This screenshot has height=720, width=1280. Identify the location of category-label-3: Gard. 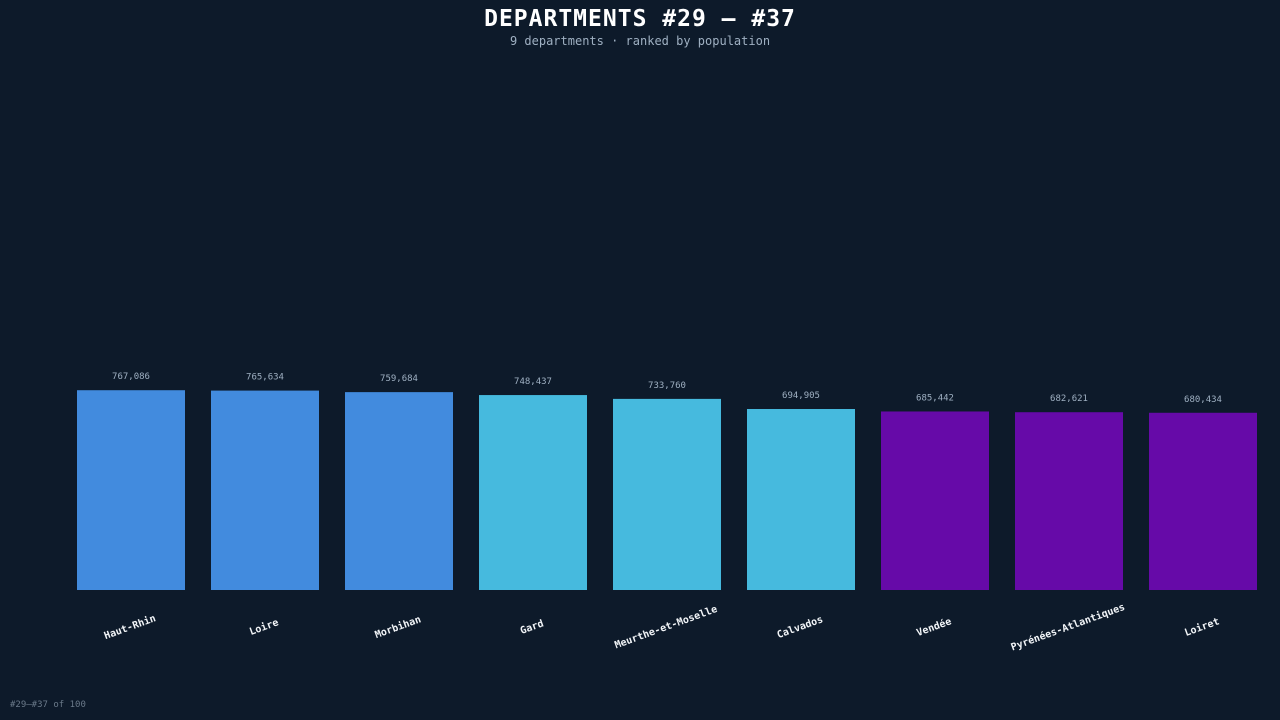
(532, 627).